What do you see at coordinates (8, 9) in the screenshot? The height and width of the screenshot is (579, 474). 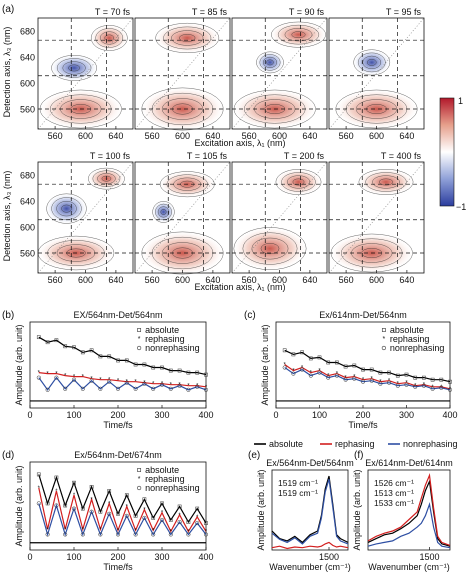 I see `panel-letter-a: (a)` at bounding box center [8, 9].